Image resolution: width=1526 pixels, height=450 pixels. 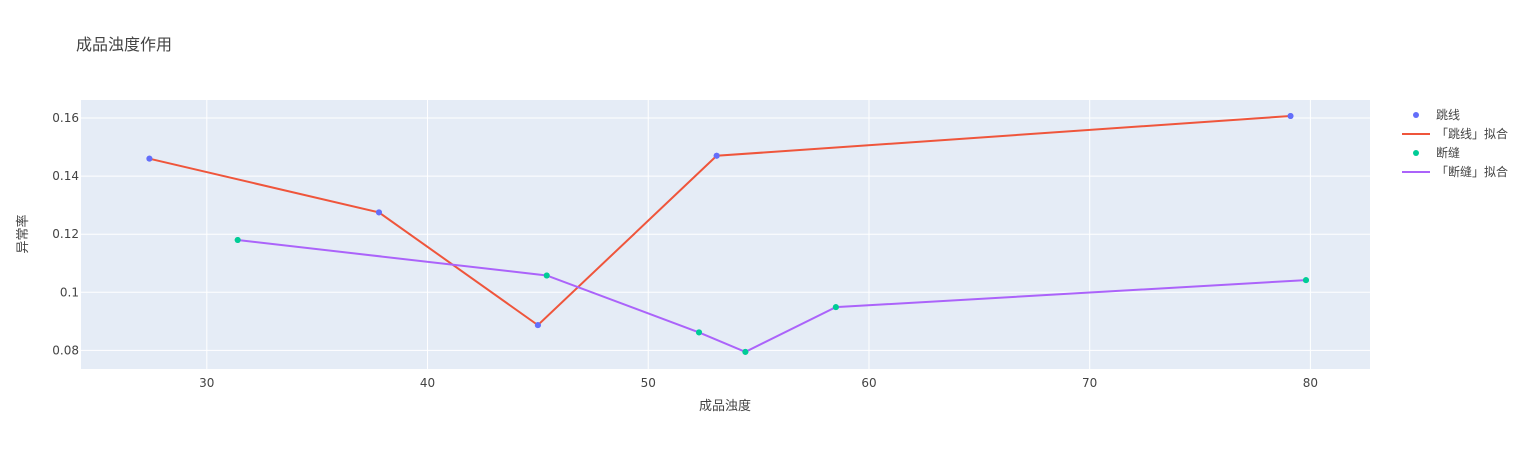 I want to click on legend-label: 「跳线」拟合, so click(x=1472, y=133).